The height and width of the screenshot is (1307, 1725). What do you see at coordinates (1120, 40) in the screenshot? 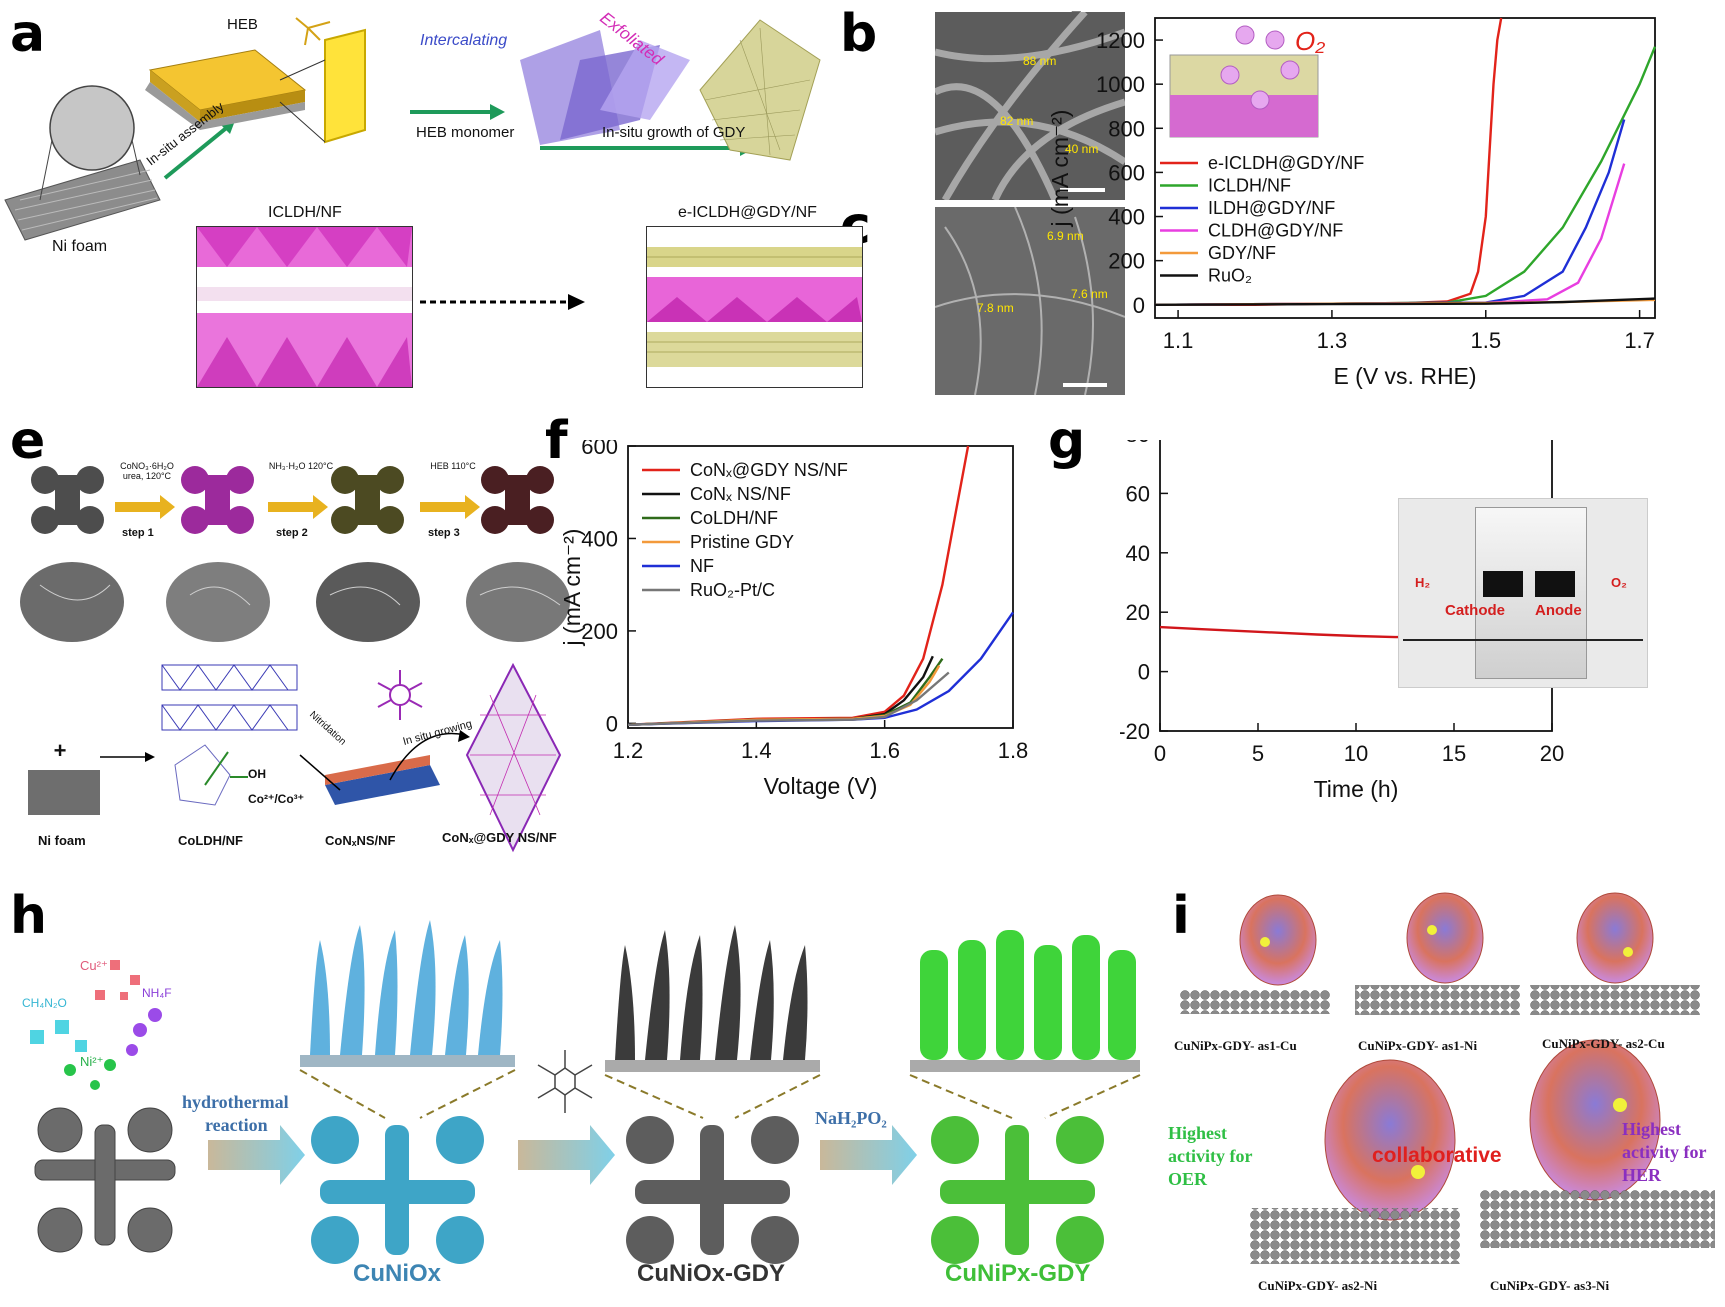
I see `y-tick-label-d: 1200` at bounding box center [1120, 40].